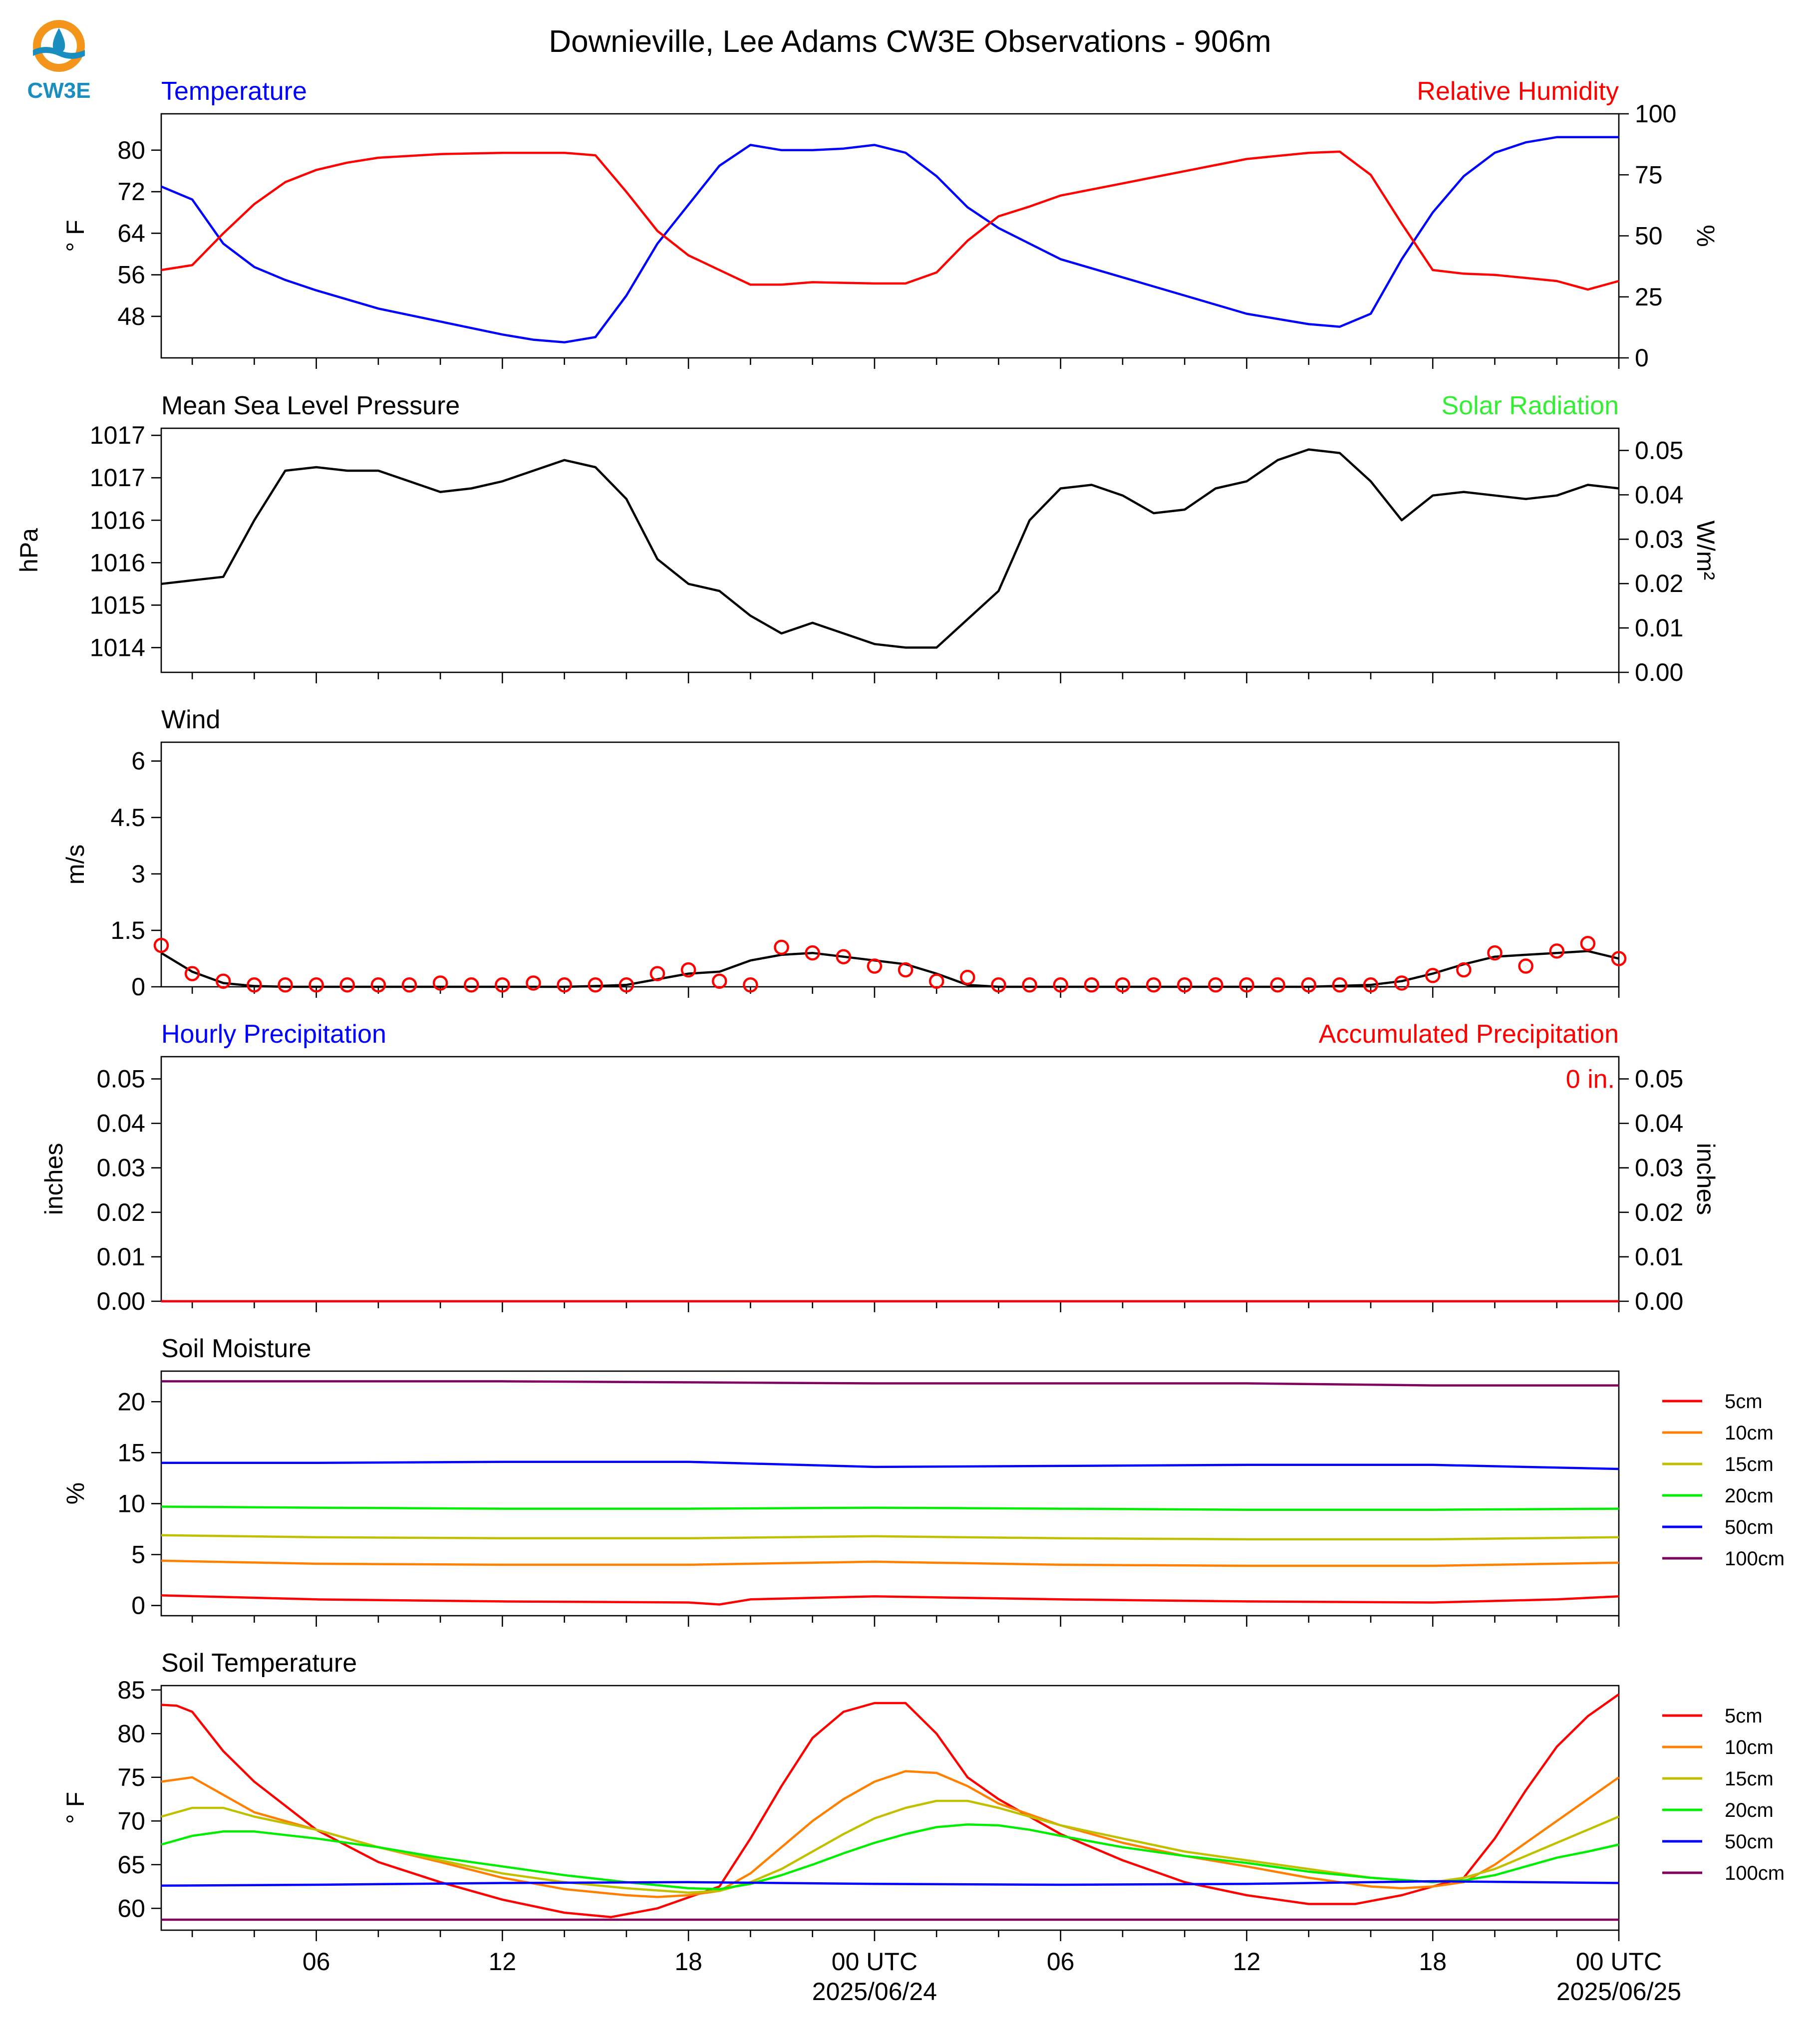 This screenshot has height=2028, width=1820. What do you see at coordinates (1530, 405) in the screenshot?
I see `panel-title-right: Solar Radiation` at bounding box center [1530, 405].